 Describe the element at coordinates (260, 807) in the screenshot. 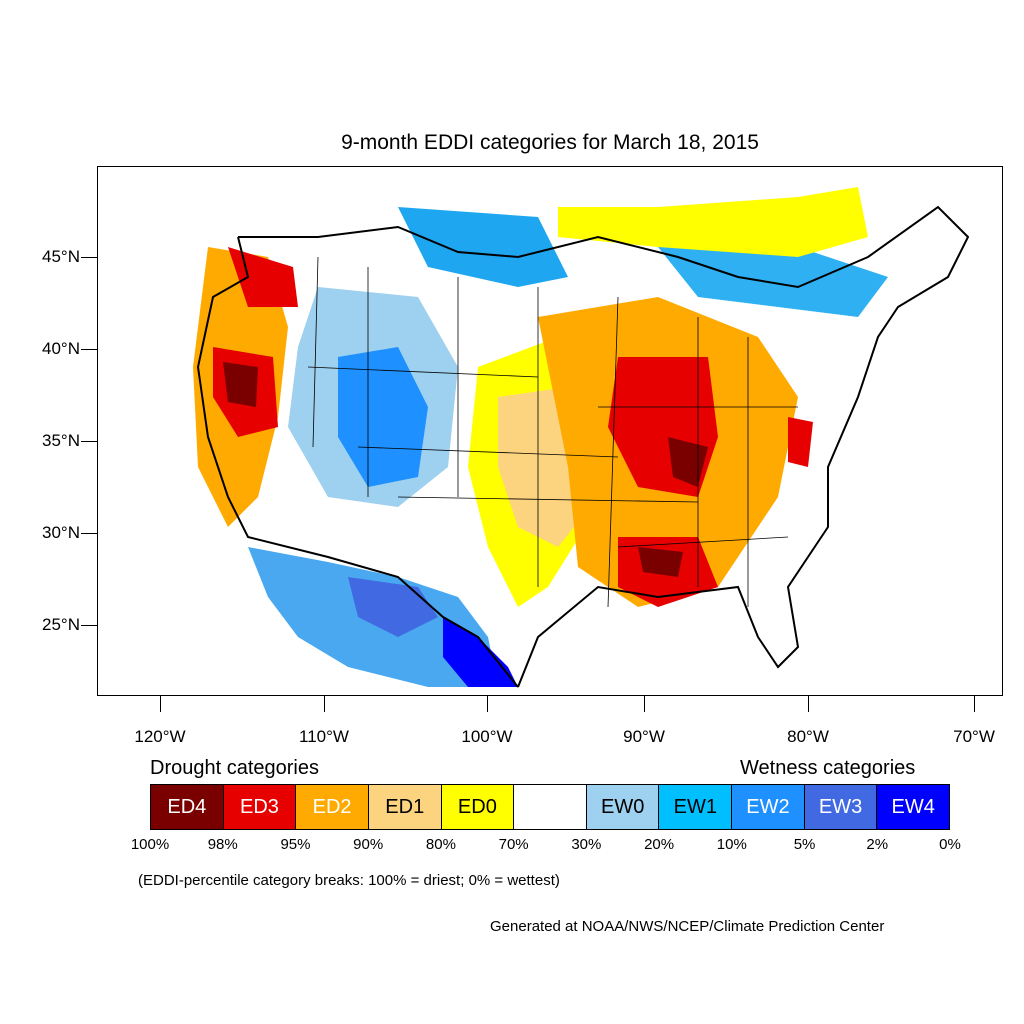

I see `legend-box-ed3: ED3` at that location.